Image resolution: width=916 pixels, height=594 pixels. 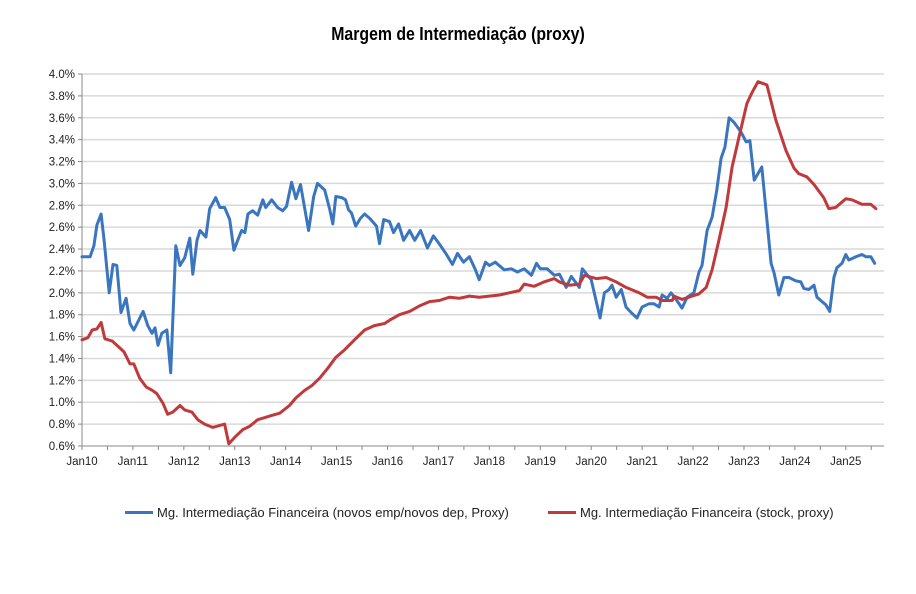 What do you see at coordinates (62, 294) in the screenshot?
I see `y-tick-label: 2.0%` at bounding box center [62, 294].